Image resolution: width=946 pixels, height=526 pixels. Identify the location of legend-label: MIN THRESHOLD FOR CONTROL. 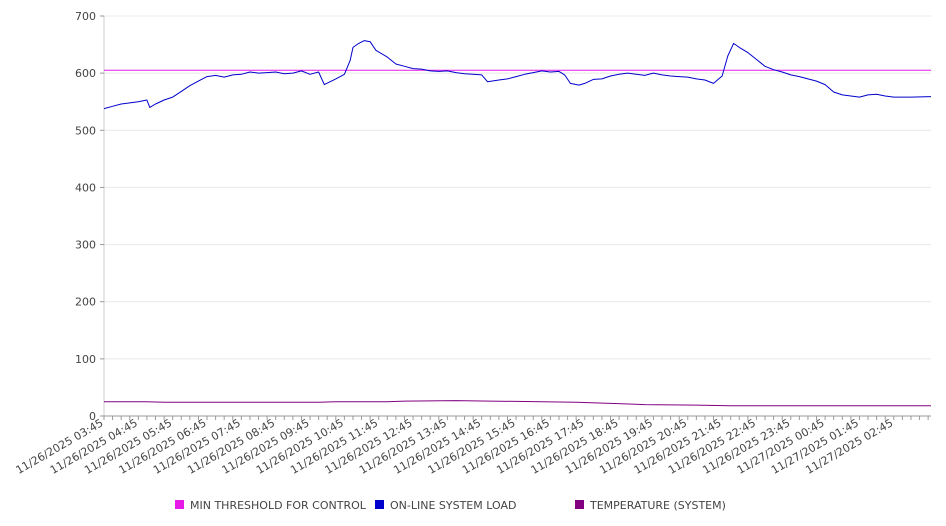
(278, 505).